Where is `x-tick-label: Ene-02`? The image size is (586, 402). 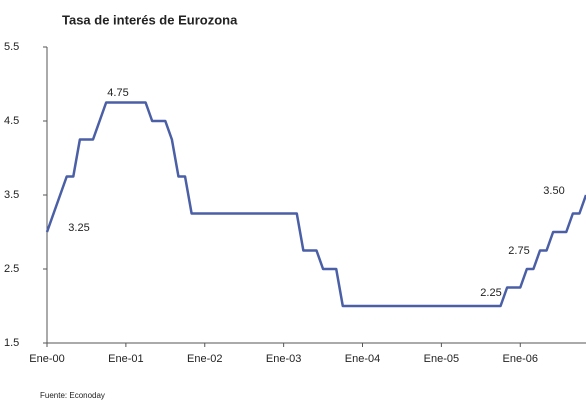 x-tick-label: Ene-02 is located at coordinates (204, 359).